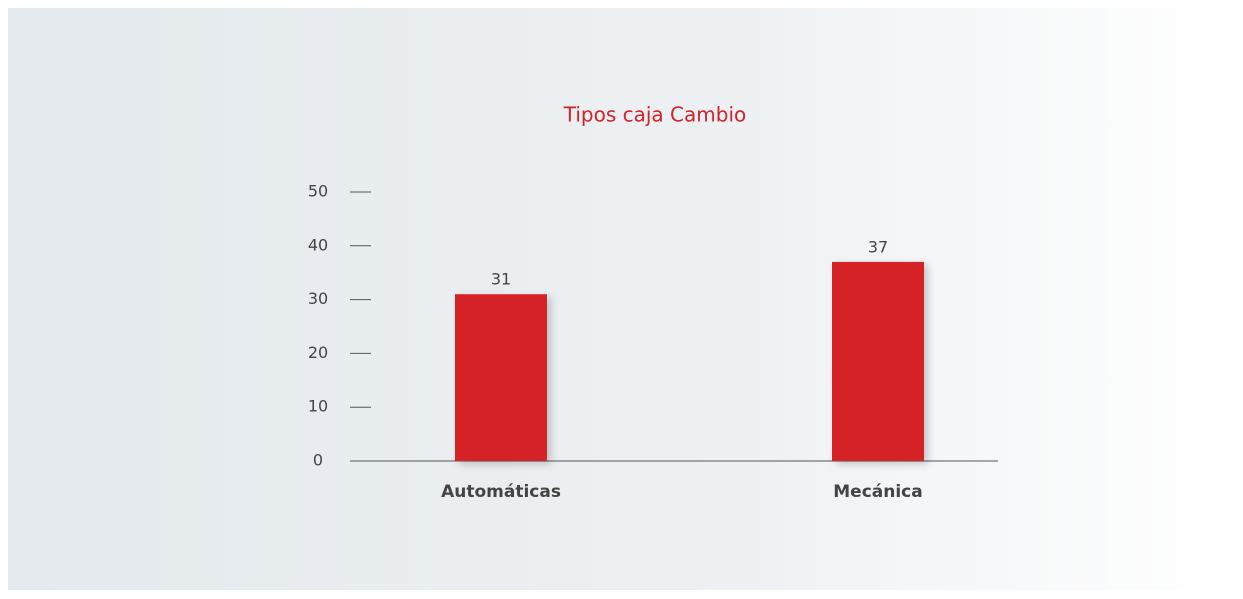 The height and width of the screenshot is (599, 1243). I want to click on chart-title: Tipos caja Cambio, so click(654, 115).